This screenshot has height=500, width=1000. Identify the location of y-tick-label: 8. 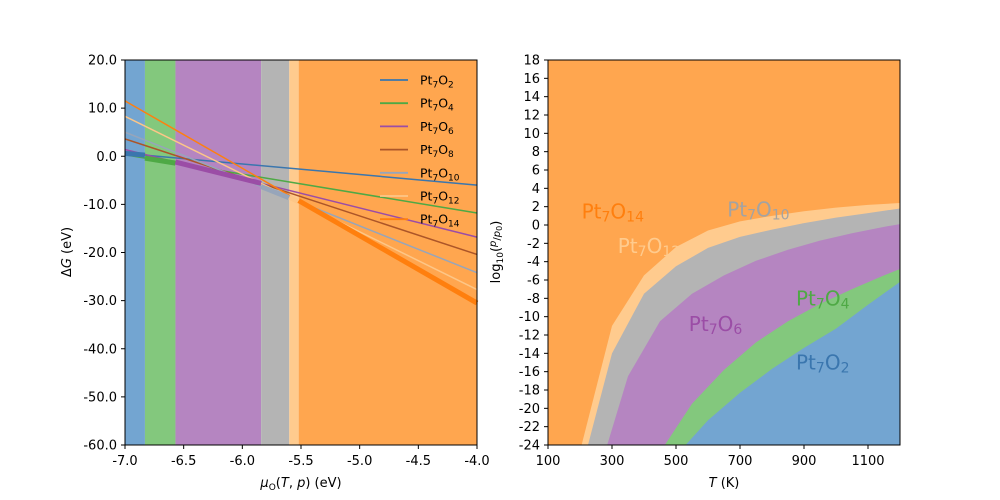
(536, 152).